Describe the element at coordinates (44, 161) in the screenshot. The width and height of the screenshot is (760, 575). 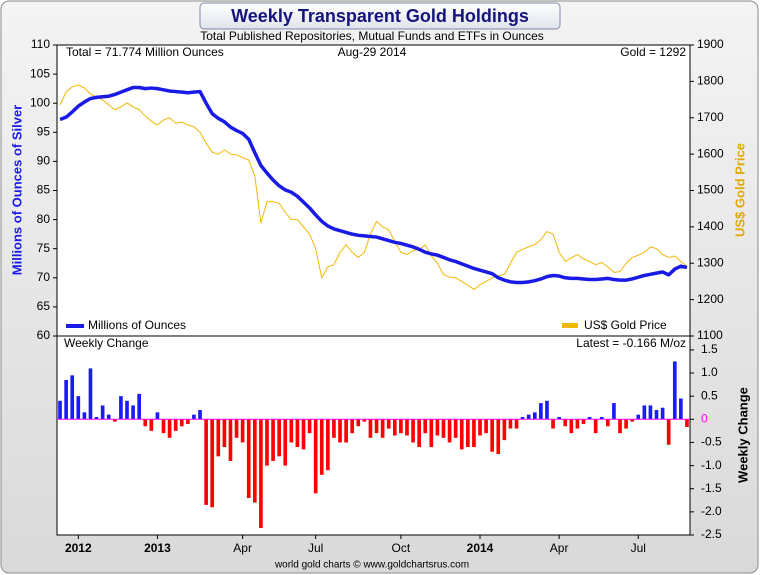
I see `y-tick-label: 90` at that location.